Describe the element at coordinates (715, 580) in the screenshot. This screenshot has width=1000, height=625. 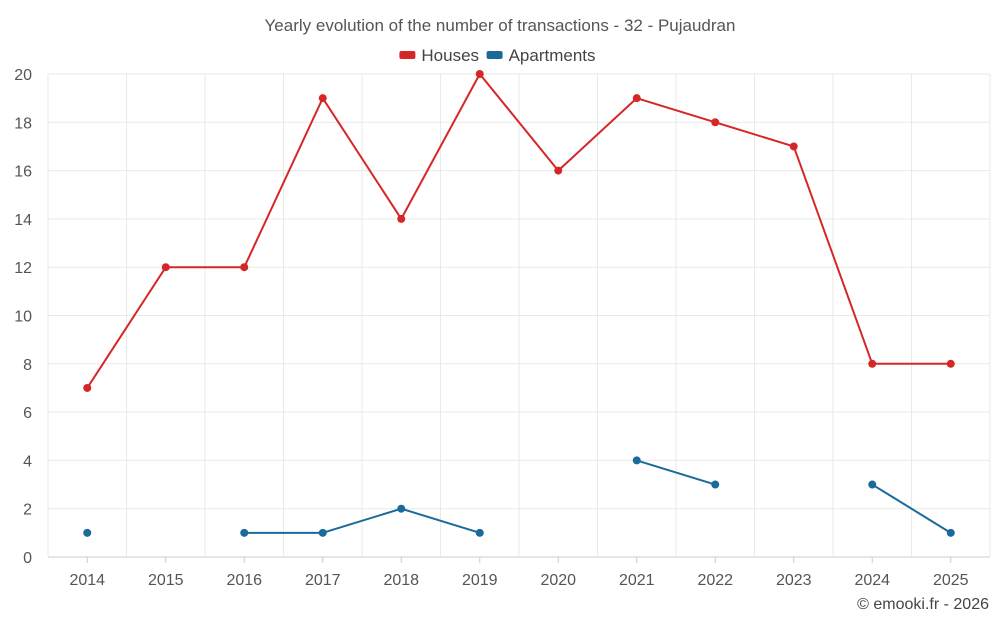
I see `x-tick-label: 2022` at that location.